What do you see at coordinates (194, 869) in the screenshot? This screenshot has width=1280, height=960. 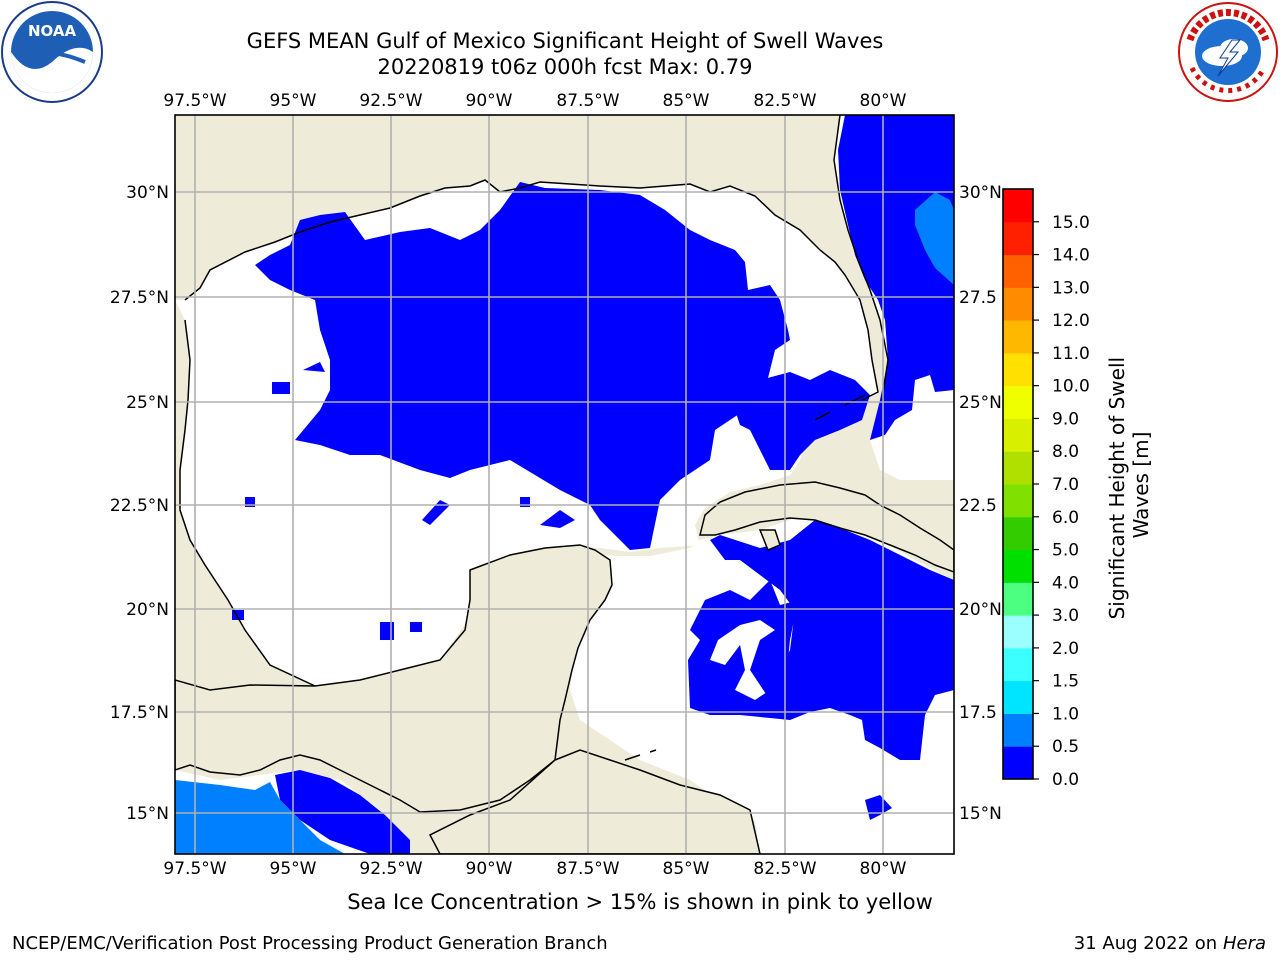 I see `lon-label-bottom: 97.5°W` at bounding box center [194, 869].